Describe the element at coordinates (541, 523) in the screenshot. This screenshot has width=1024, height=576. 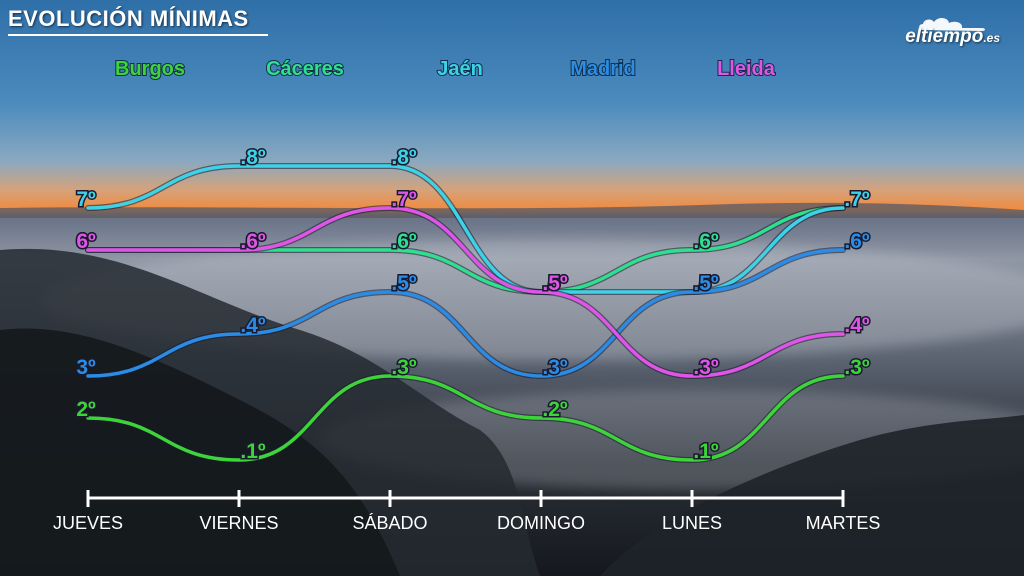
I see `x-tick-label-3: DOMINGO` at that location.